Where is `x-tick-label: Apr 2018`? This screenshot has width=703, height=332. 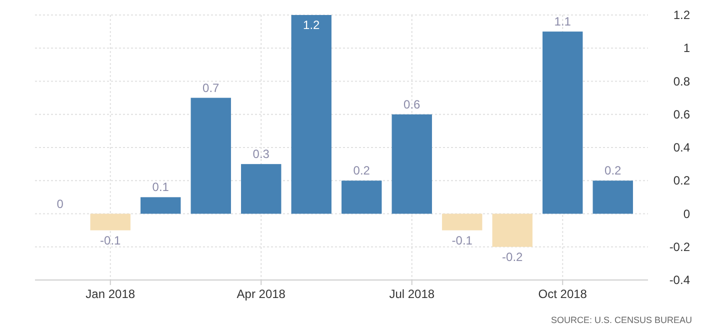
x-tick-label: Apr 2018 is located at coordinates (261, 294).